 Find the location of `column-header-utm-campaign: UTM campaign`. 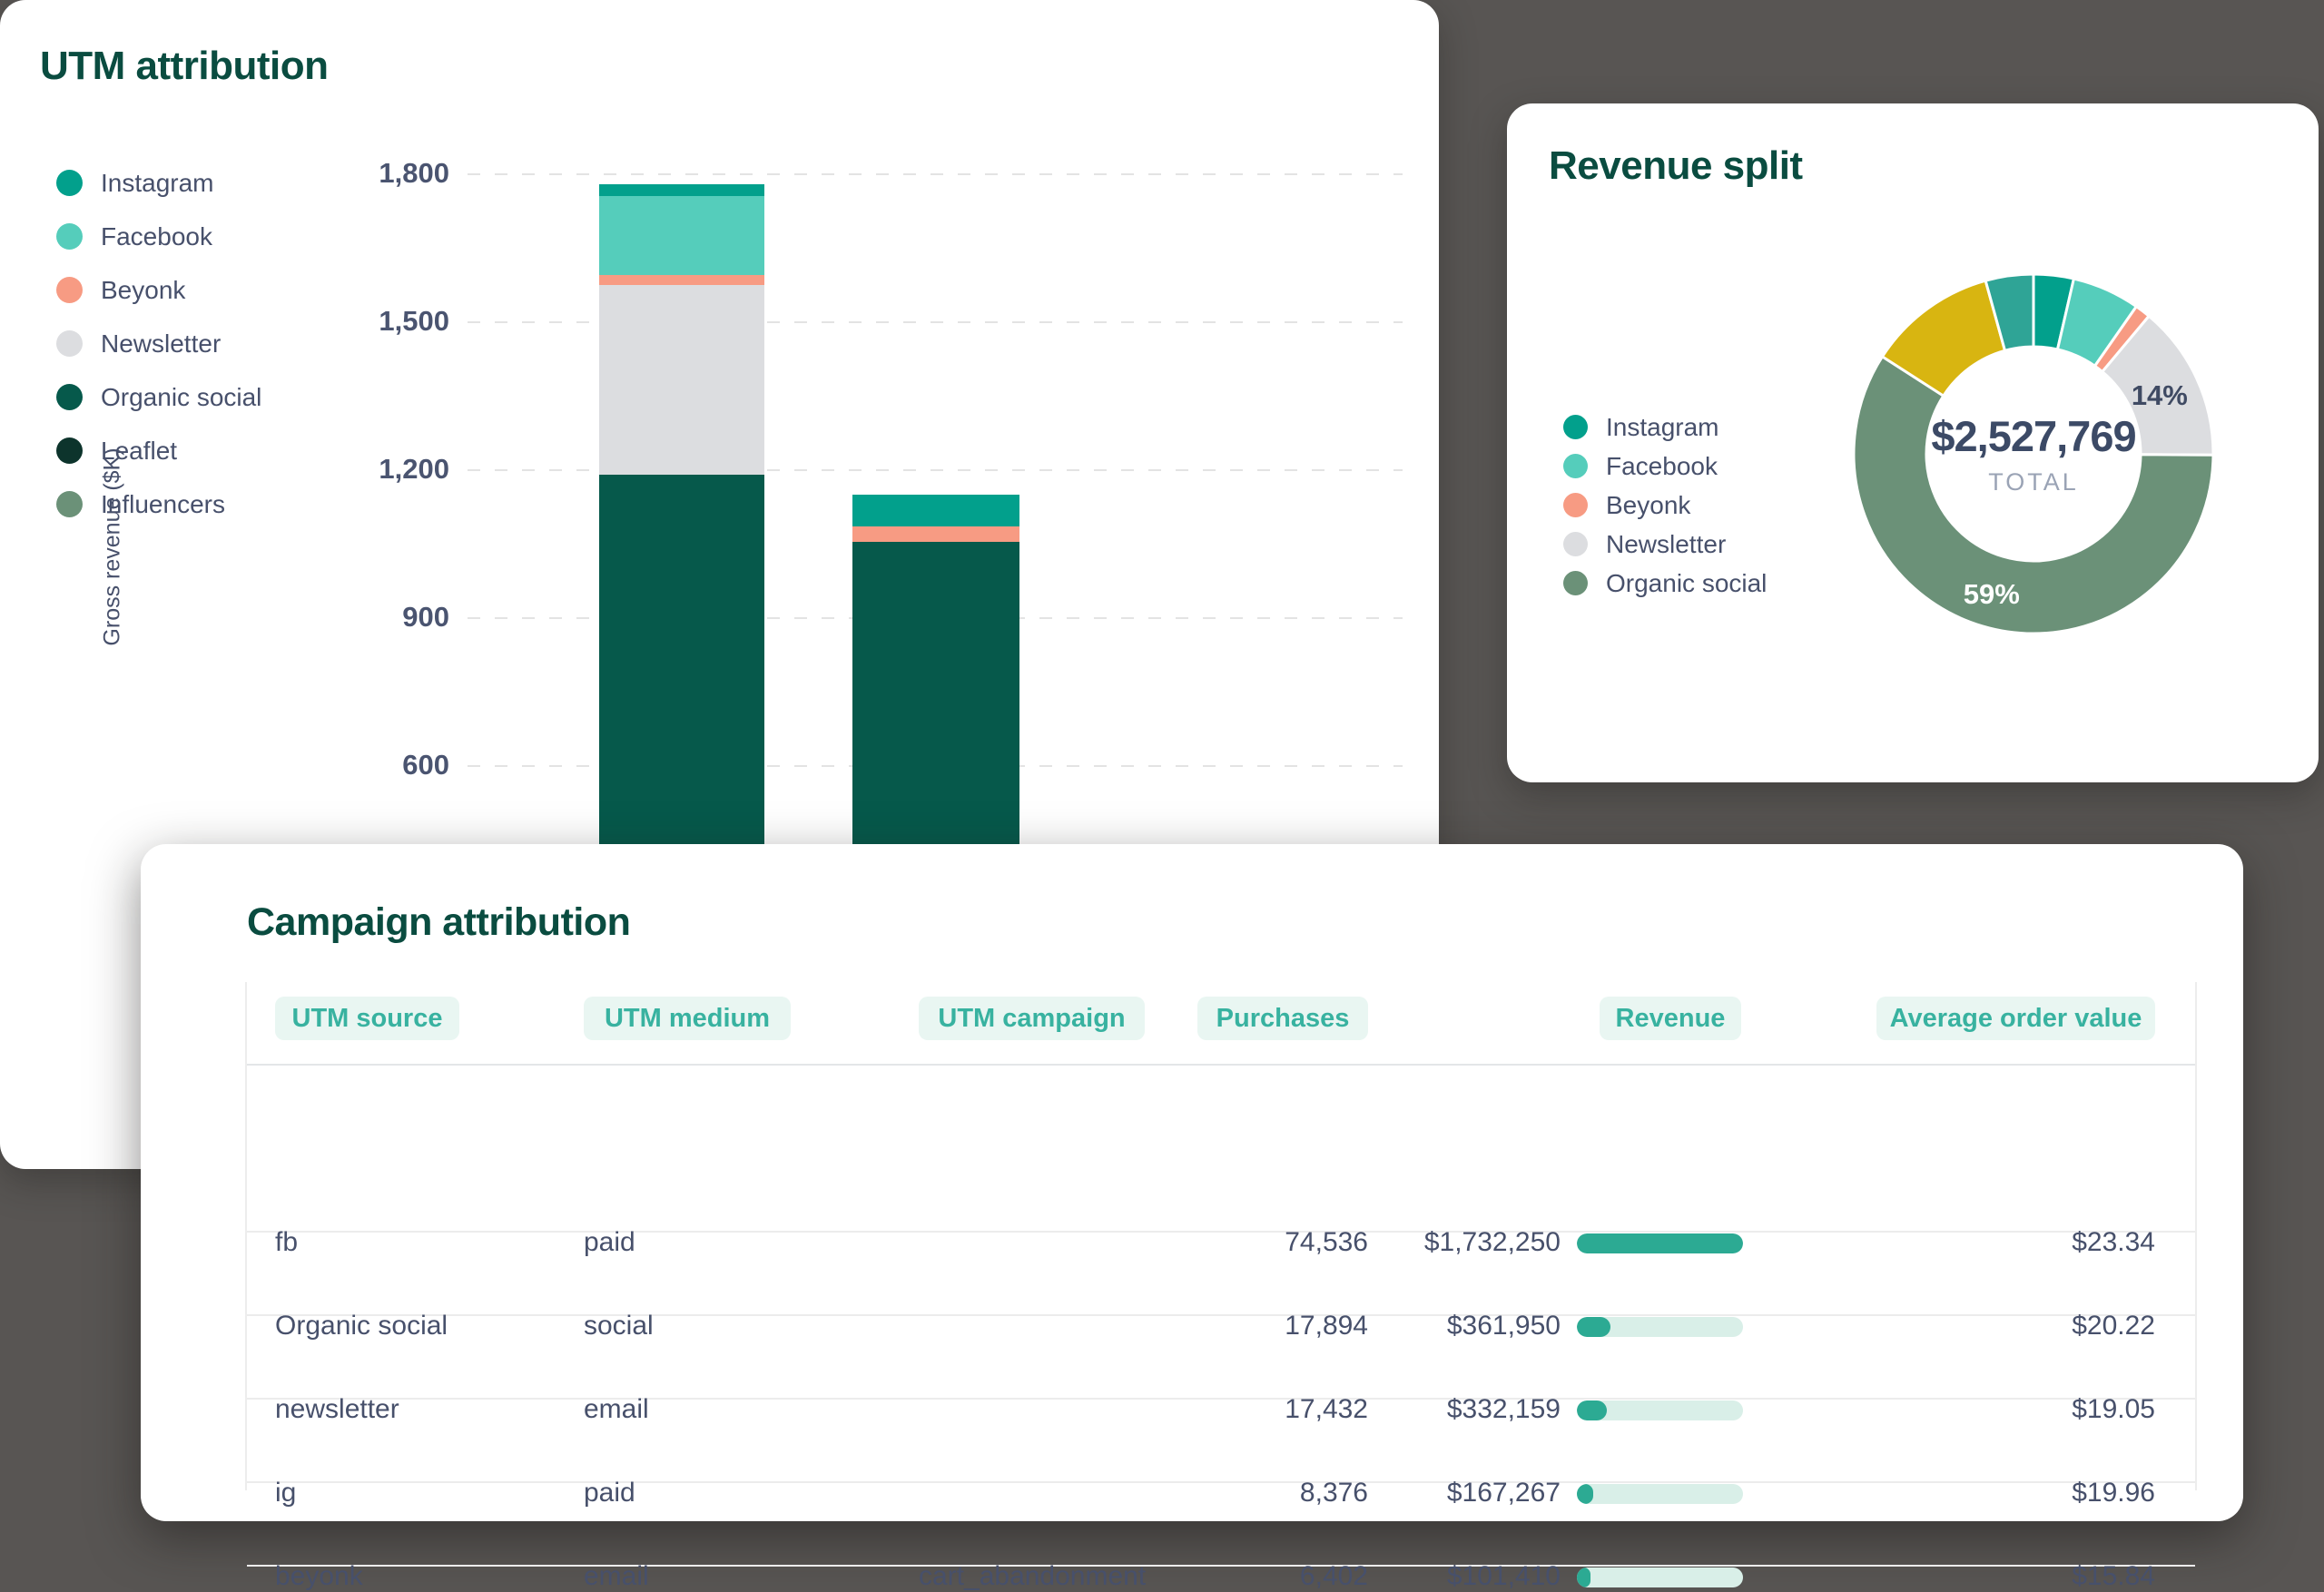

column-header-utm-campaign: UTM campaign is located at coordinates (1032, 1018).